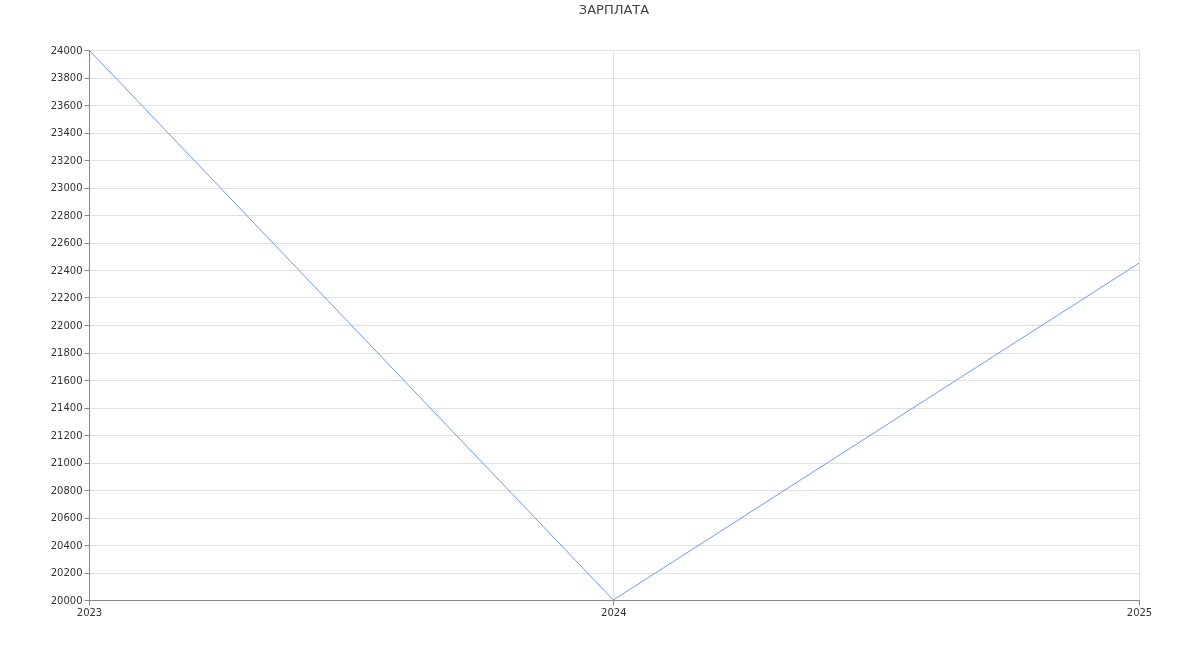 The image size is (1200, 650). I want to click on y-tick-label: 20800, so click(66, 490).